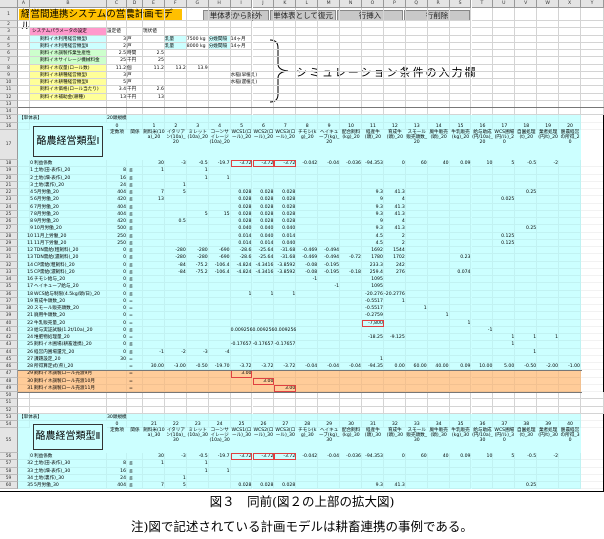 The height and width of the screenshot is (539, 604). Describe the element at coordinates (245, 485) in the screenshot. I see `model2-value: 0.028` at that location.